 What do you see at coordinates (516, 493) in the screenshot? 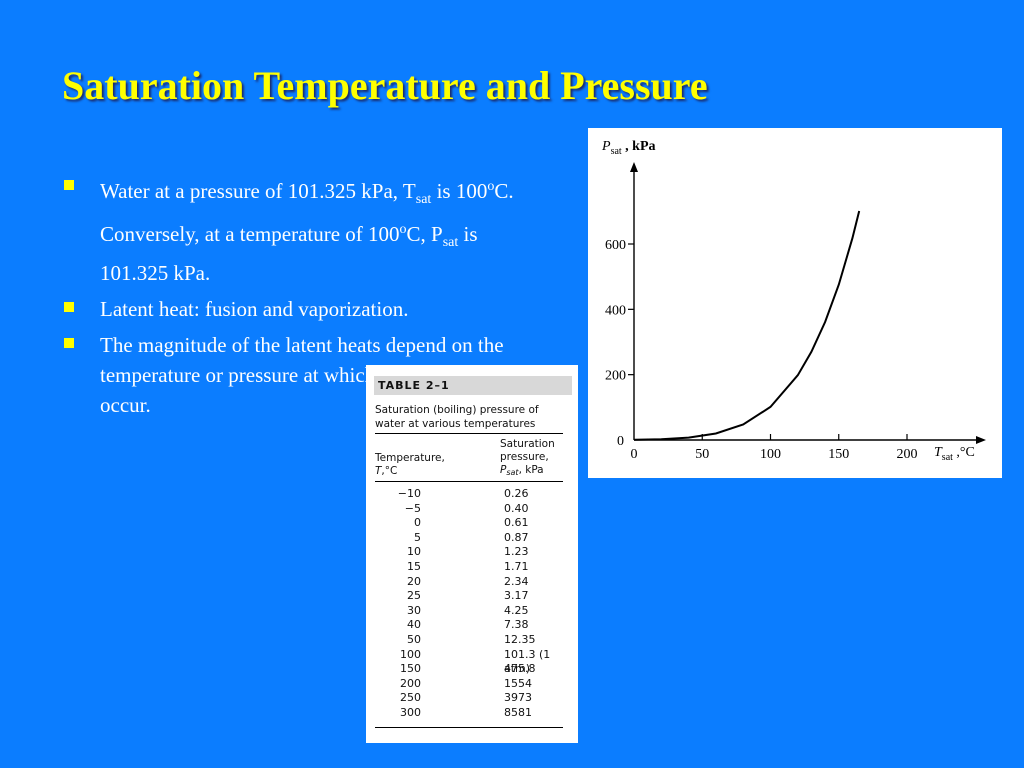
I see `table-cell-pressure: 0.26` at bounding box center [516, 493].